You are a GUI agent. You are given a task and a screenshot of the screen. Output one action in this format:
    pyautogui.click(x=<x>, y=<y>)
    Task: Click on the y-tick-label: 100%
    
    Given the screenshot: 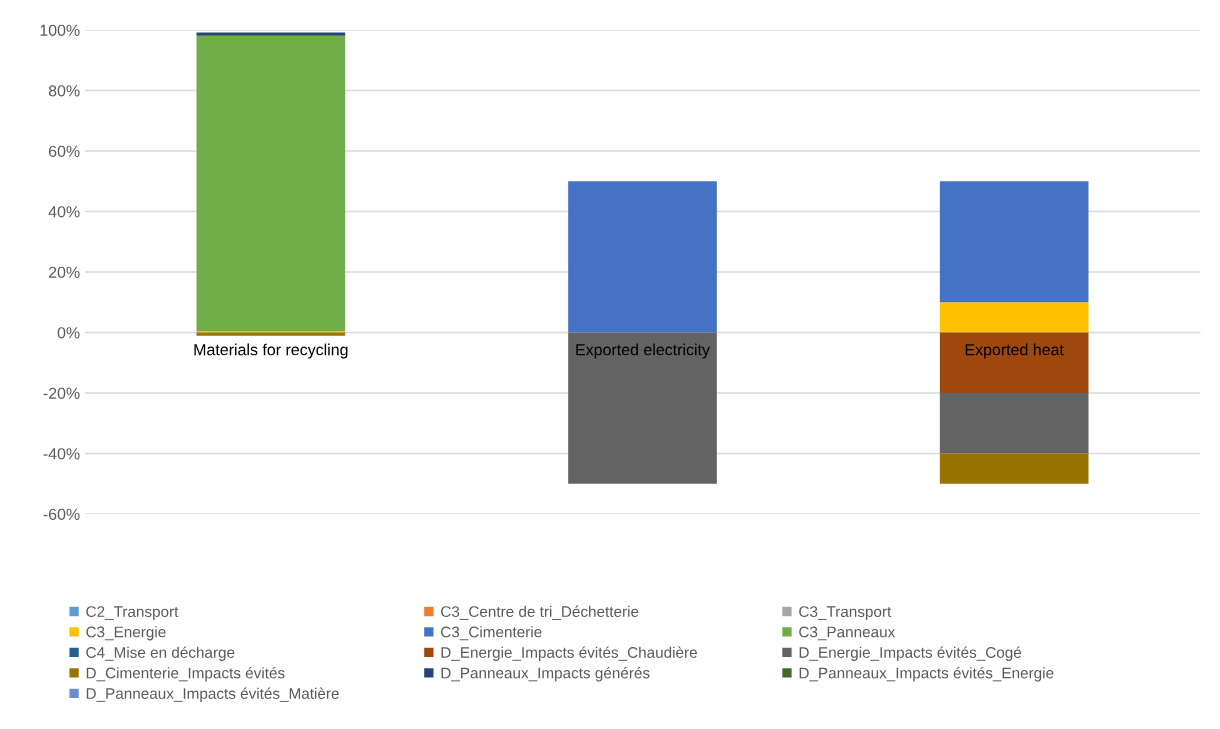 What is the action you would take?
    pyautogui.click(x=60, y=30)
    